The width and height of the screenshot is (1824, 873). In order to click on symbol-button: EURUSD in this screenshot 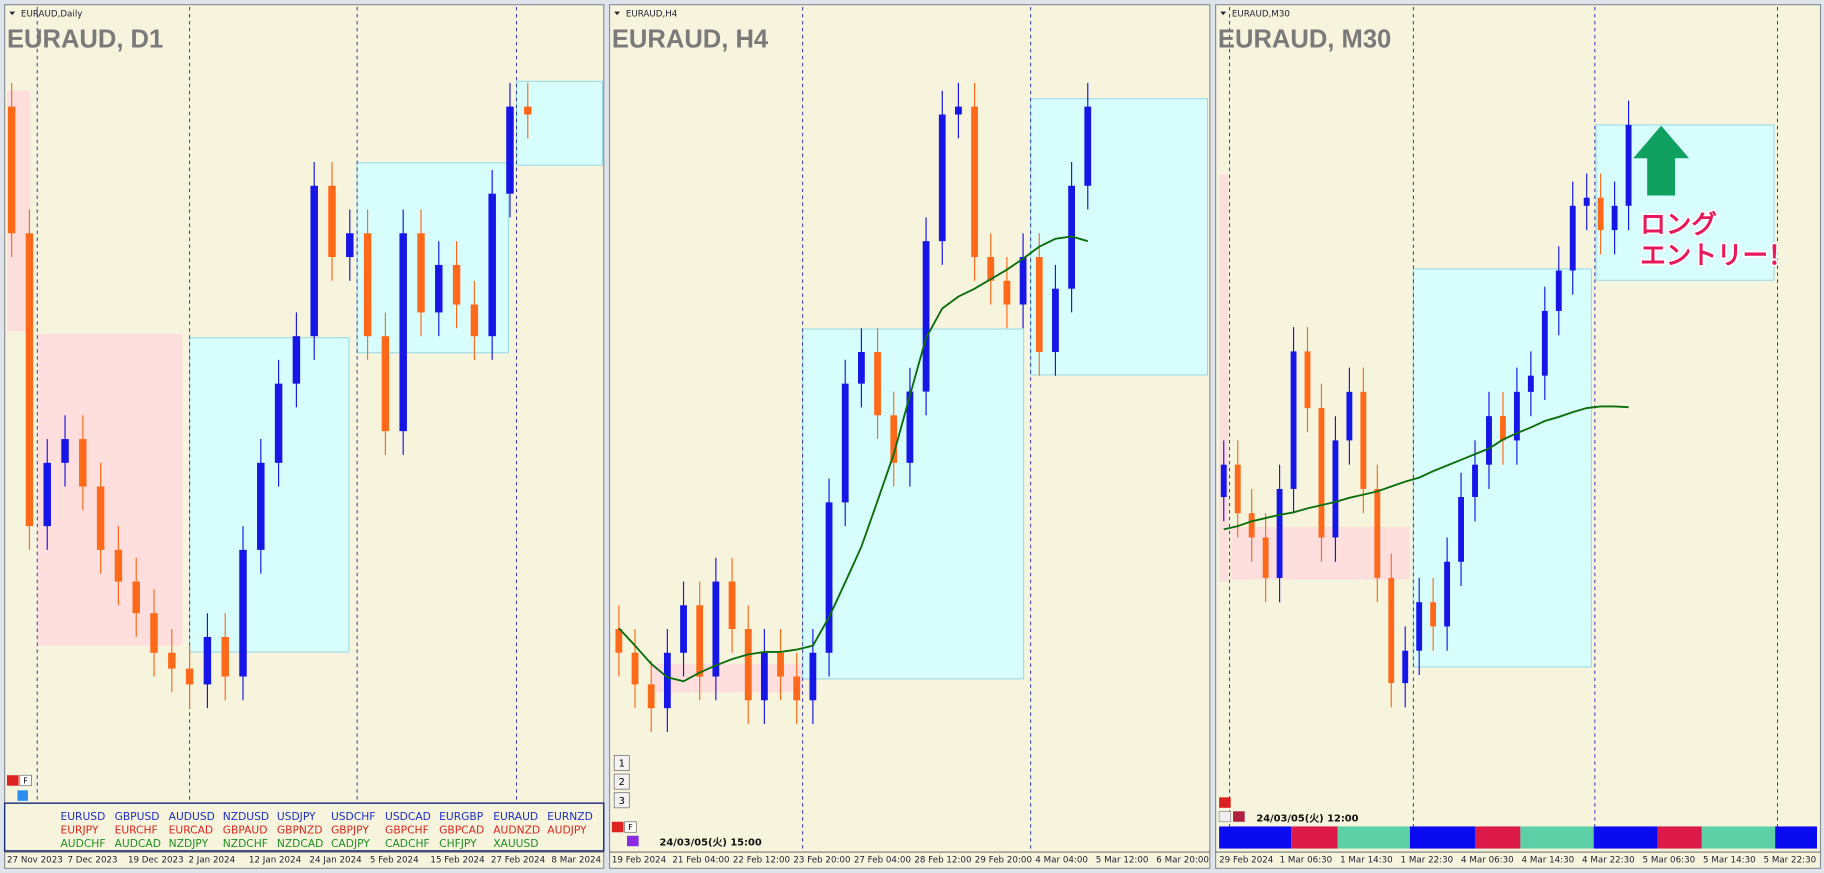, I will do `click(82, 816)`.